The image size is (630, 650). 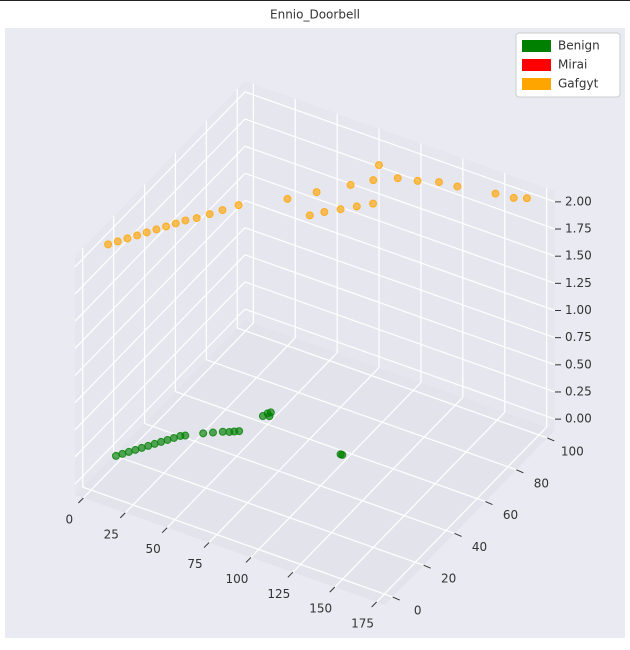 What do you see at coordinates (578, 256) in the screenshot?
I see `z-tick-label: 1.50` at bounding box center [578, 256].